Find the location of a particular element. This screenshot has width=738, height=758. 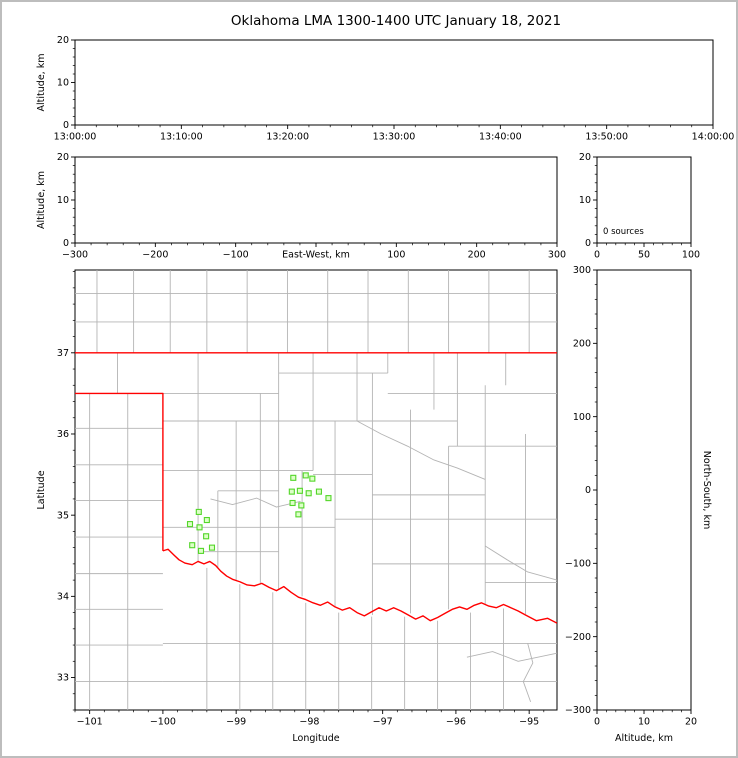

y-tick-label: 36 is located at coordinates (63, 434).